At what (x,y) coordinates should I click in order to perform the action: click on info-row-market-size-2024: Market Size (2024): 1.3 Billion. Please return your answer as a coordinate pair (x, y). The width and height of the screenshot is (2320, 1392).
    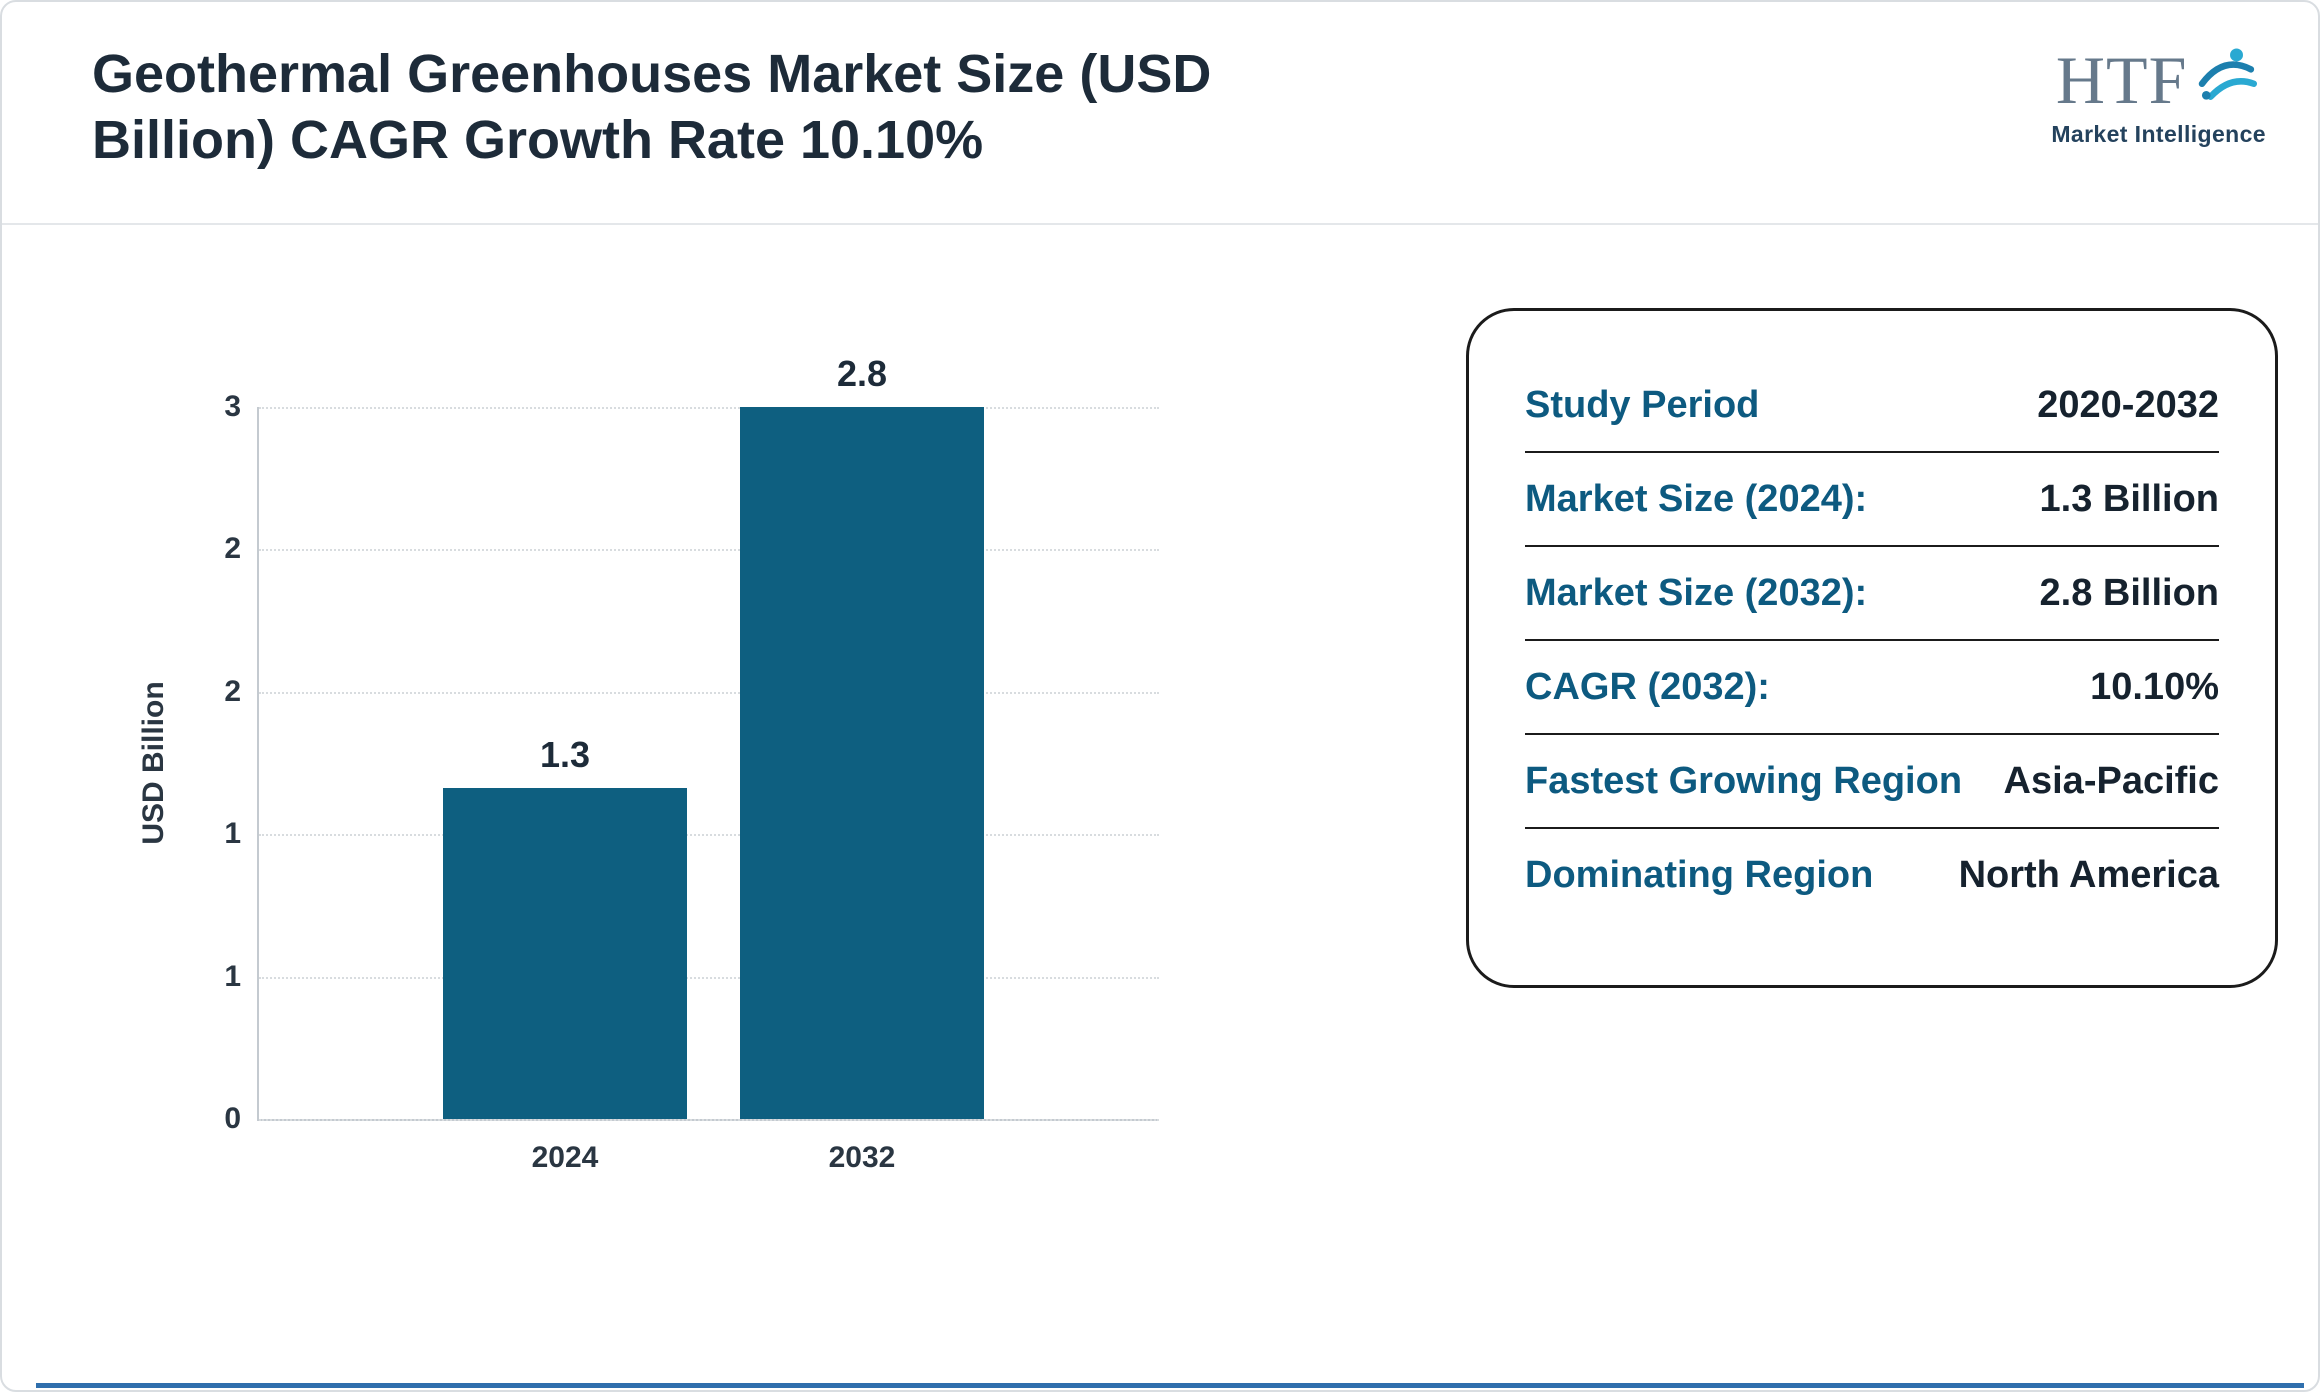
    Looking at the image, I should click on (1872, 500).